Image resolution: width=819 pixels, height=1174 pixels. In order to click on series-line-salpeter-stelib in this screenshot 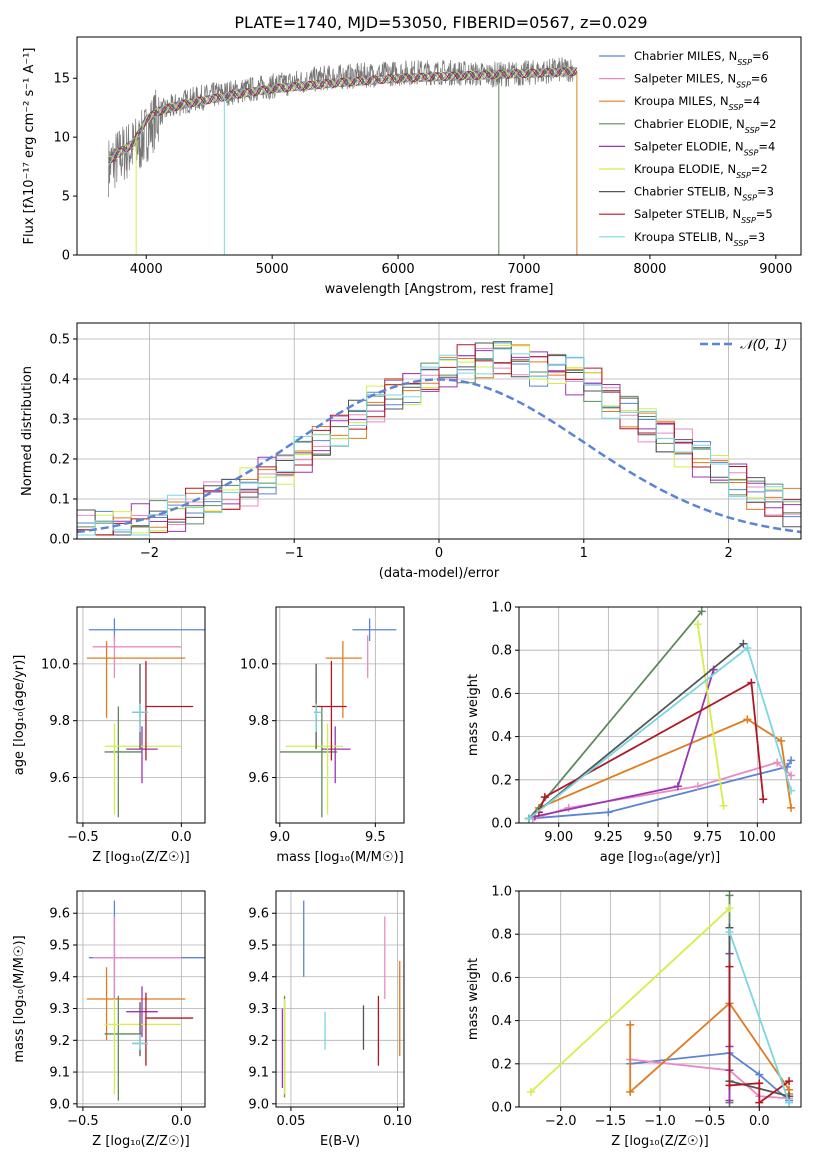, I will do `click(651, 747)`.